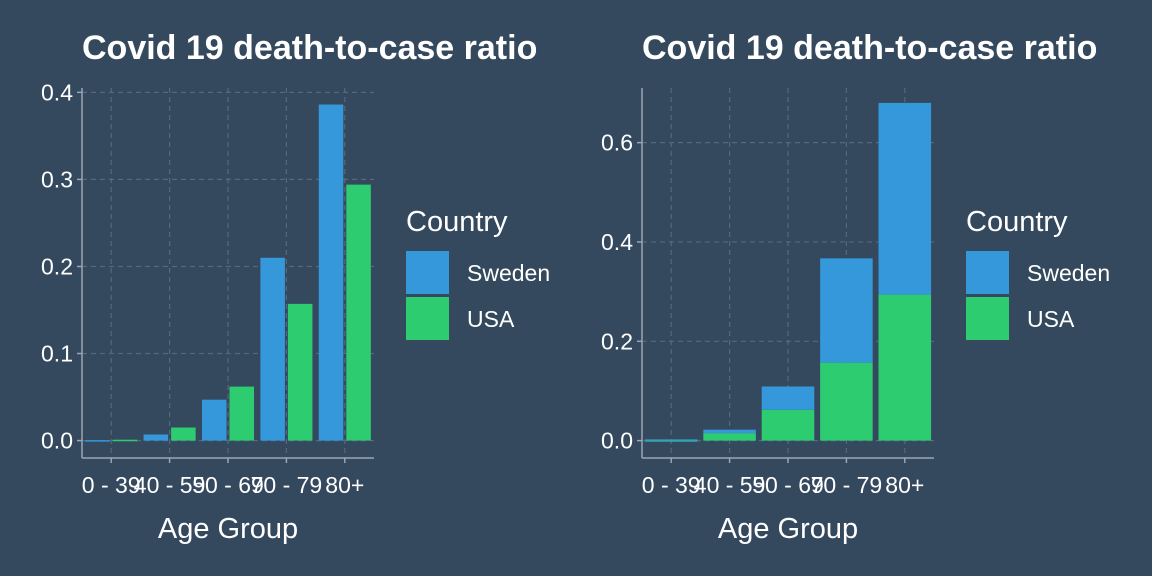  What do you see at coordinates (57, 354) in the screenshot?
I see `y-tick-label: 0.1` at bounding box center [57, 354].